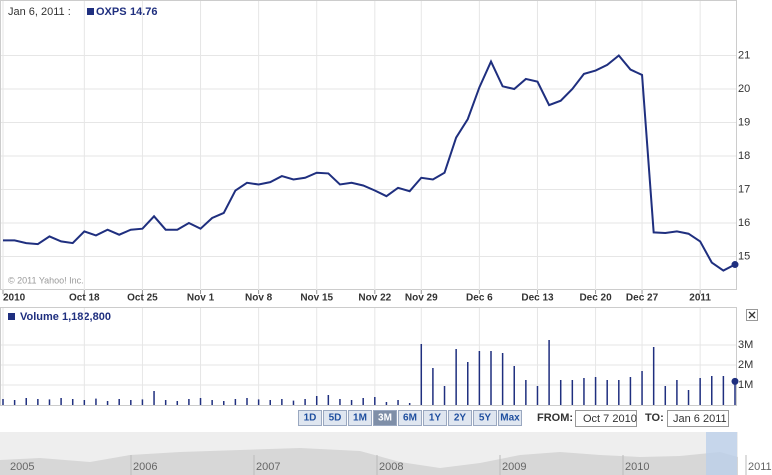 This screenshot has height=475, width=772. Describe the element at coordinates (39, 317) in the screenshot. I see `volume-legend-name: Volume` at that location.